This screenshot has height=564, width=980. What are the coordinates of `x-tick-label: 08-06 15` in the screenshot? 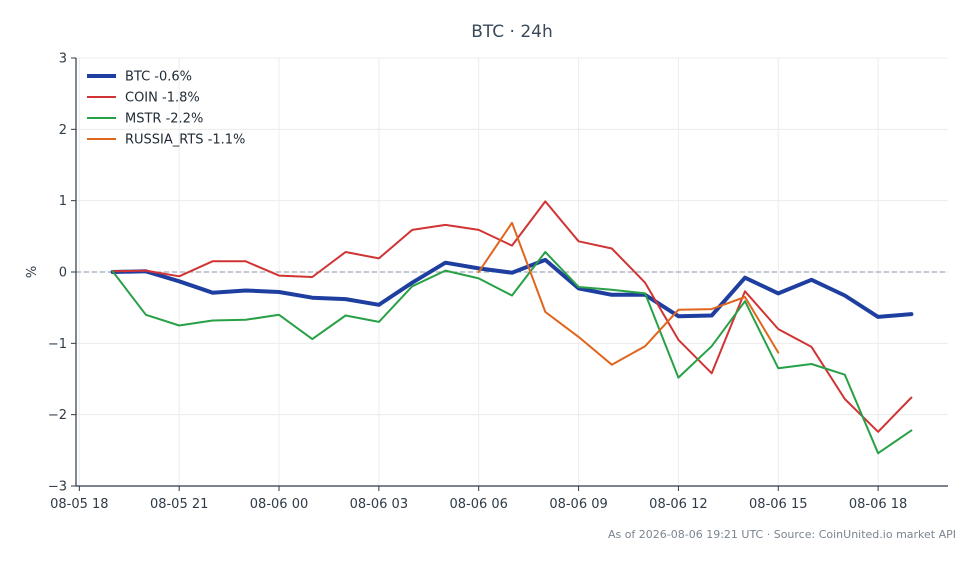 It's located at (778, 504).